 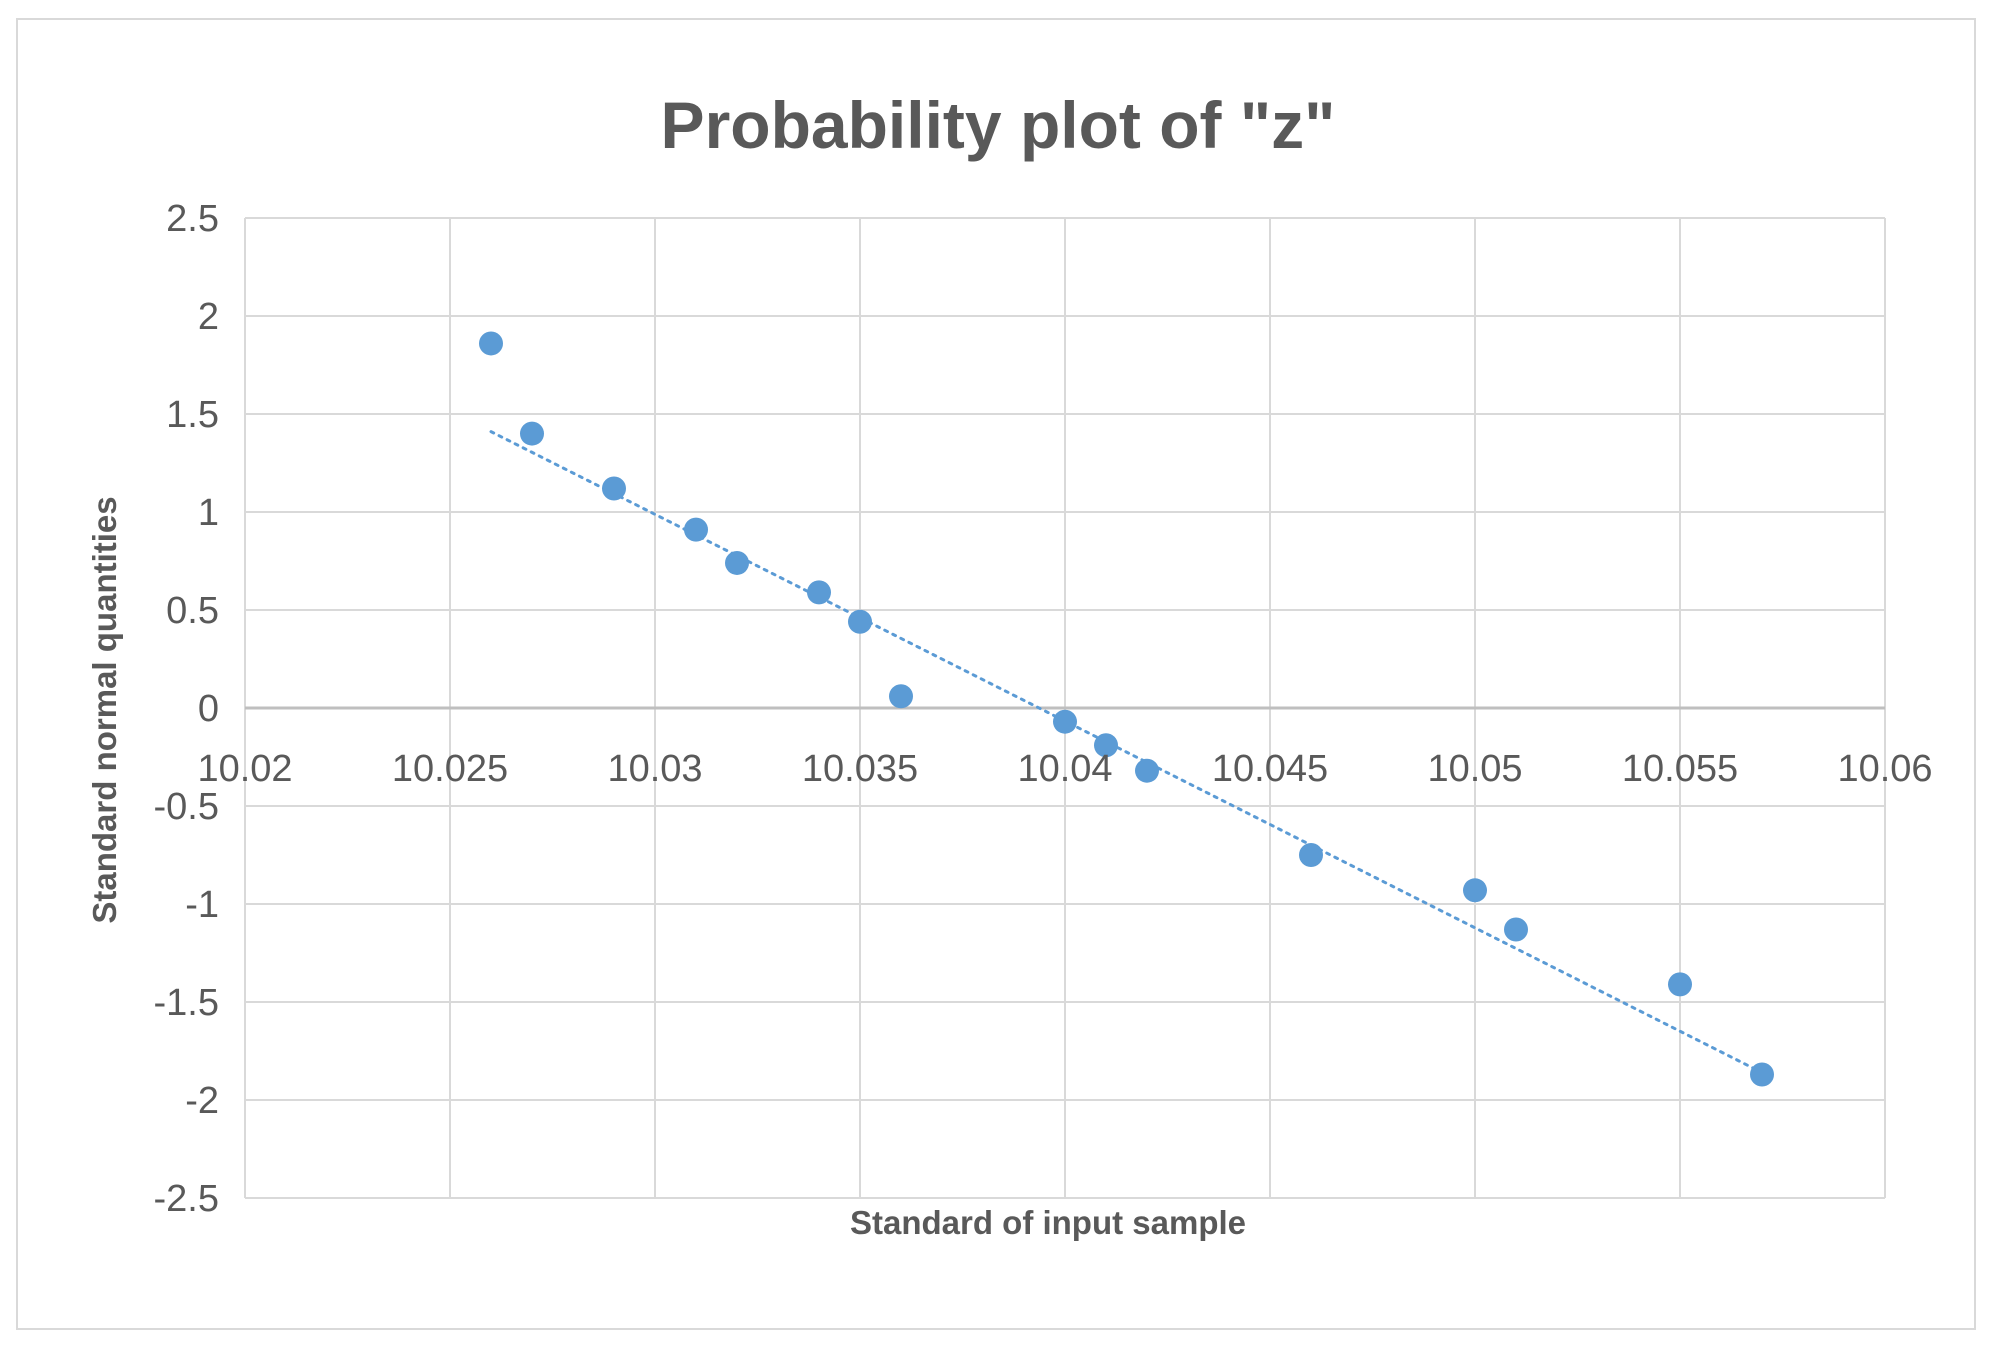 I want to click on y-tick-label: -2, so click(x=202, y=1101).